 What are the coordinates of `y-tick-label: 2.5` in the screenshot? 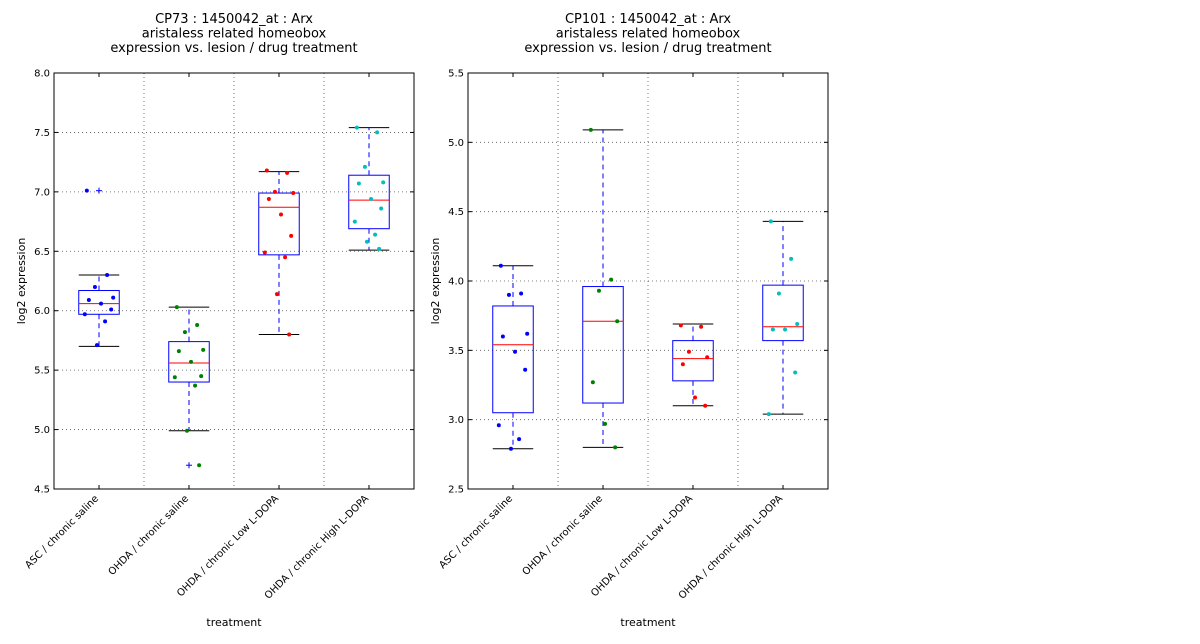 It's located at (456, 490).